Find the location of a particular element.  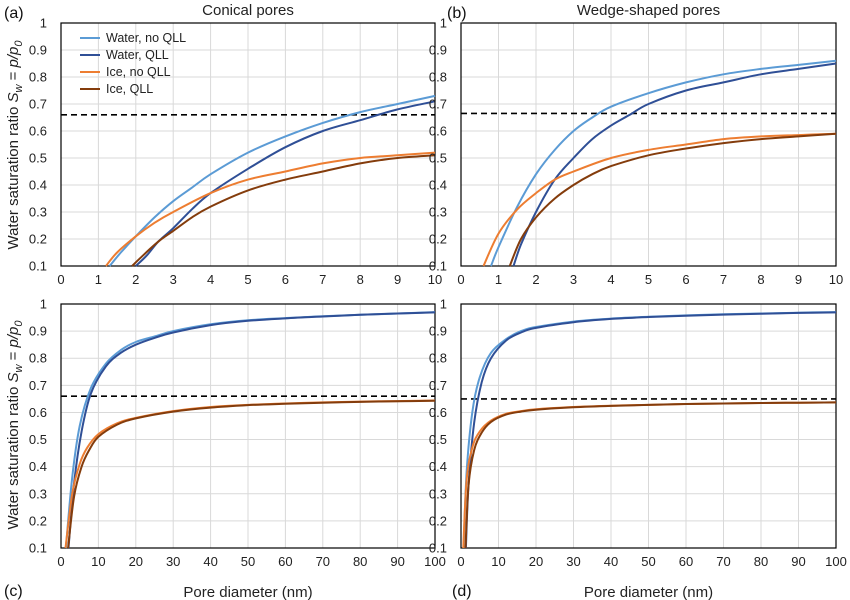

legend-entry: Ice, no QLL is located at coordinates (138, 72).